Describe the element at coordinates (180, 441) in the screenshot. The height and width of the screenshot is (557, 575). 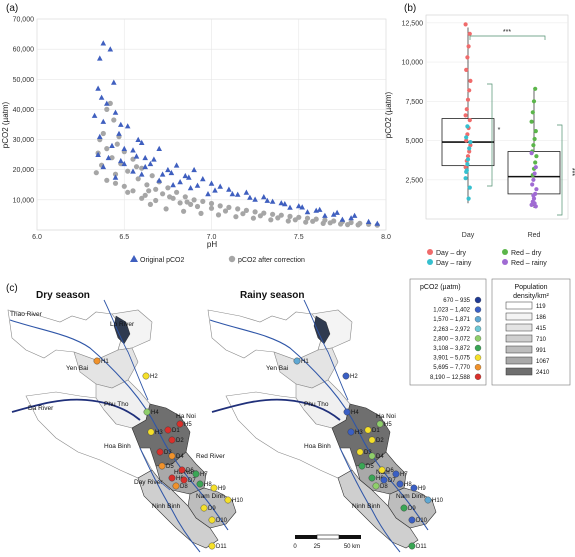
I see `sampling-site-label: D2` at that location.